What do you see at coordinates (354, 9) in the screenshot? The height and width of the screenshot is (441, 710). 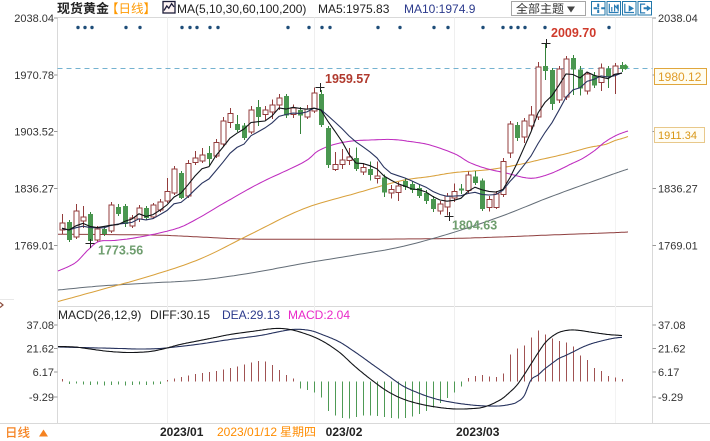 I see `svg-text: MA5:1975.83` at bounding box center [354, 9].